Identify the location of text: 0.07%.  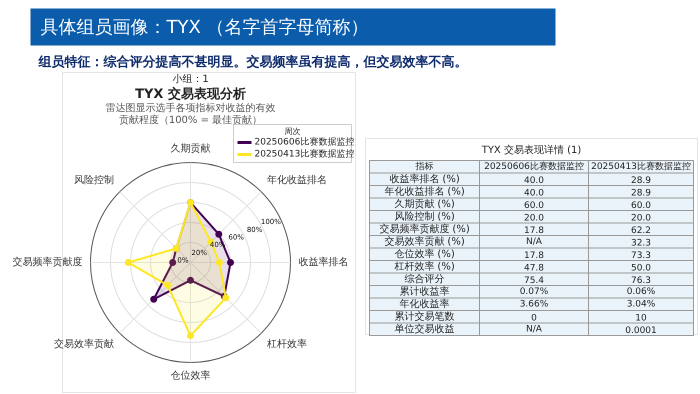
(534, 291).